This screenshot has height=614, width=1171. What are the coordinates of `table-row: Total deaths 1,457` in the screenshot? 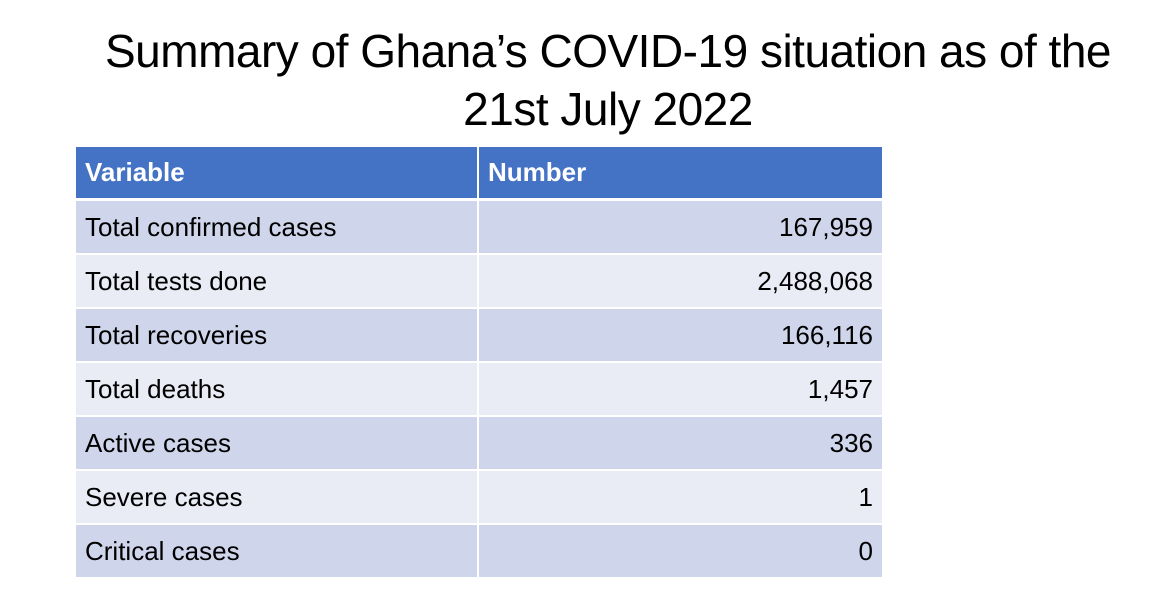 It's located at (479, 389).